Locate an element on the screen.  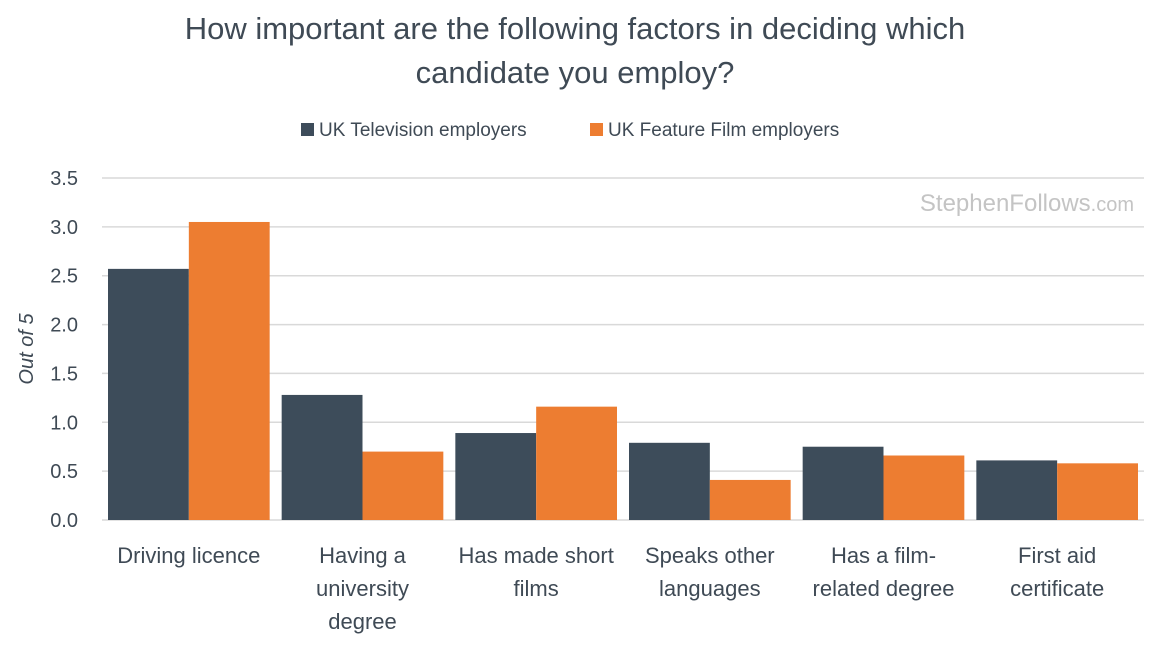
y-axis-label: Out of 5 is located at coordinates (27, 349).